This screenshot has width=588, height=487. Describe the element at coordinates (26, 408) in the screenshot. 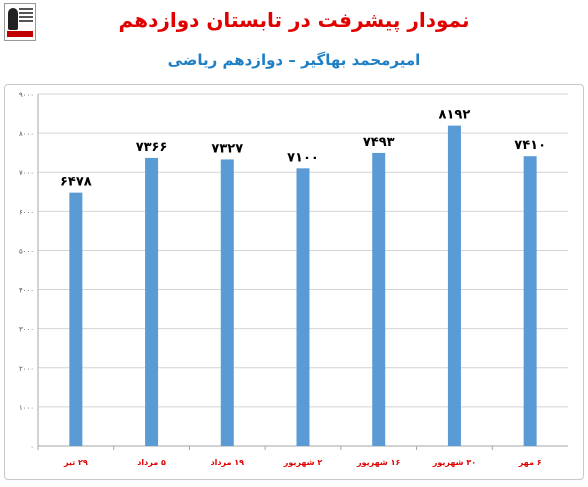

I see `y-tick-label: ۱۰۰۰` at that location.